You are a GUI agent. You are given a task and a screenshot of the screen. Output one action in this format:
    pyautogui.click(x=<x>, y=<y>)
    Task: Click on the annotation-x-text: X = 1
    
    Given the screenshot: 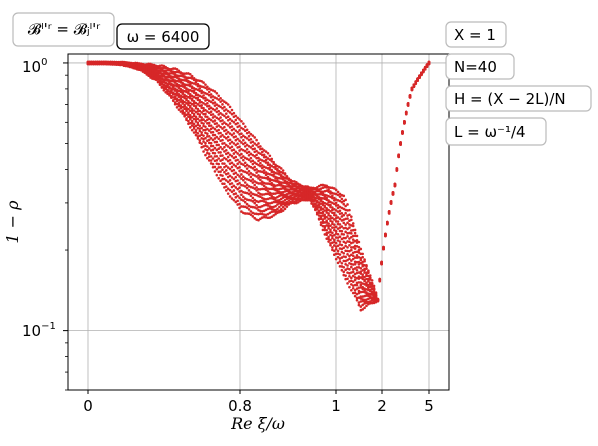 What is the action you would take?
    pyautogui.click(x=475, y=35)
    